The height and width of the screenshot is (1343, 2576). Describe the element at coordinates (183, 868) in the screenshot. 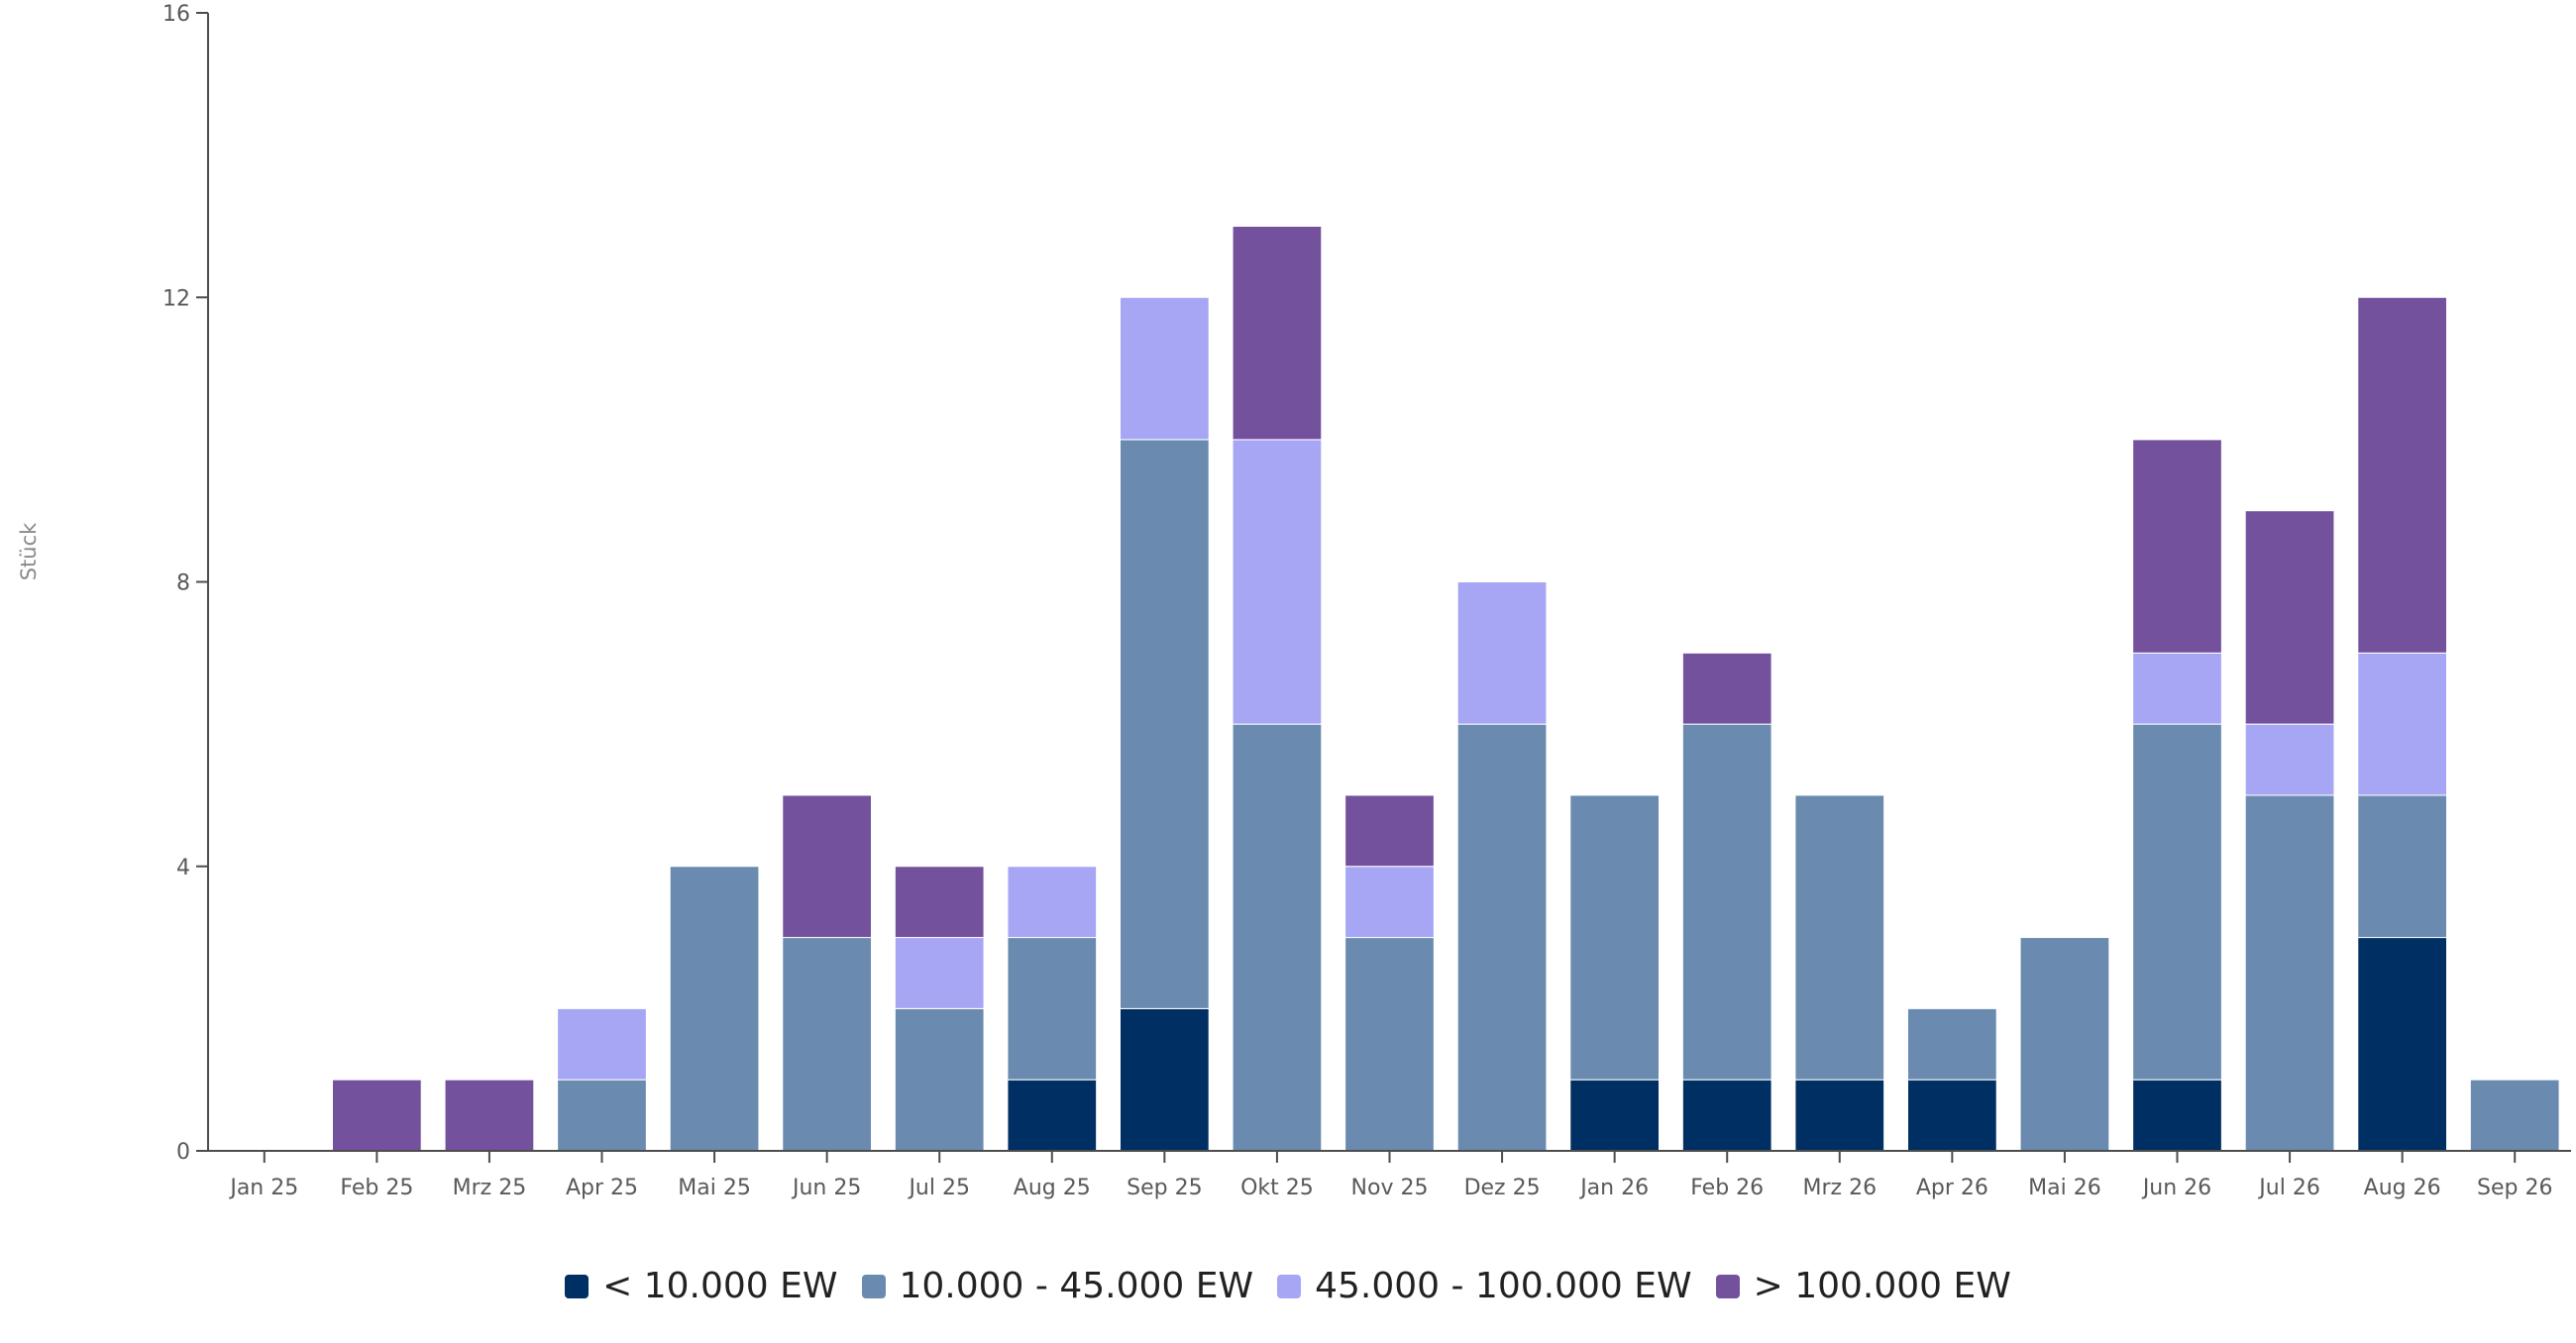

I see `y-tick-label: 4` at that location.